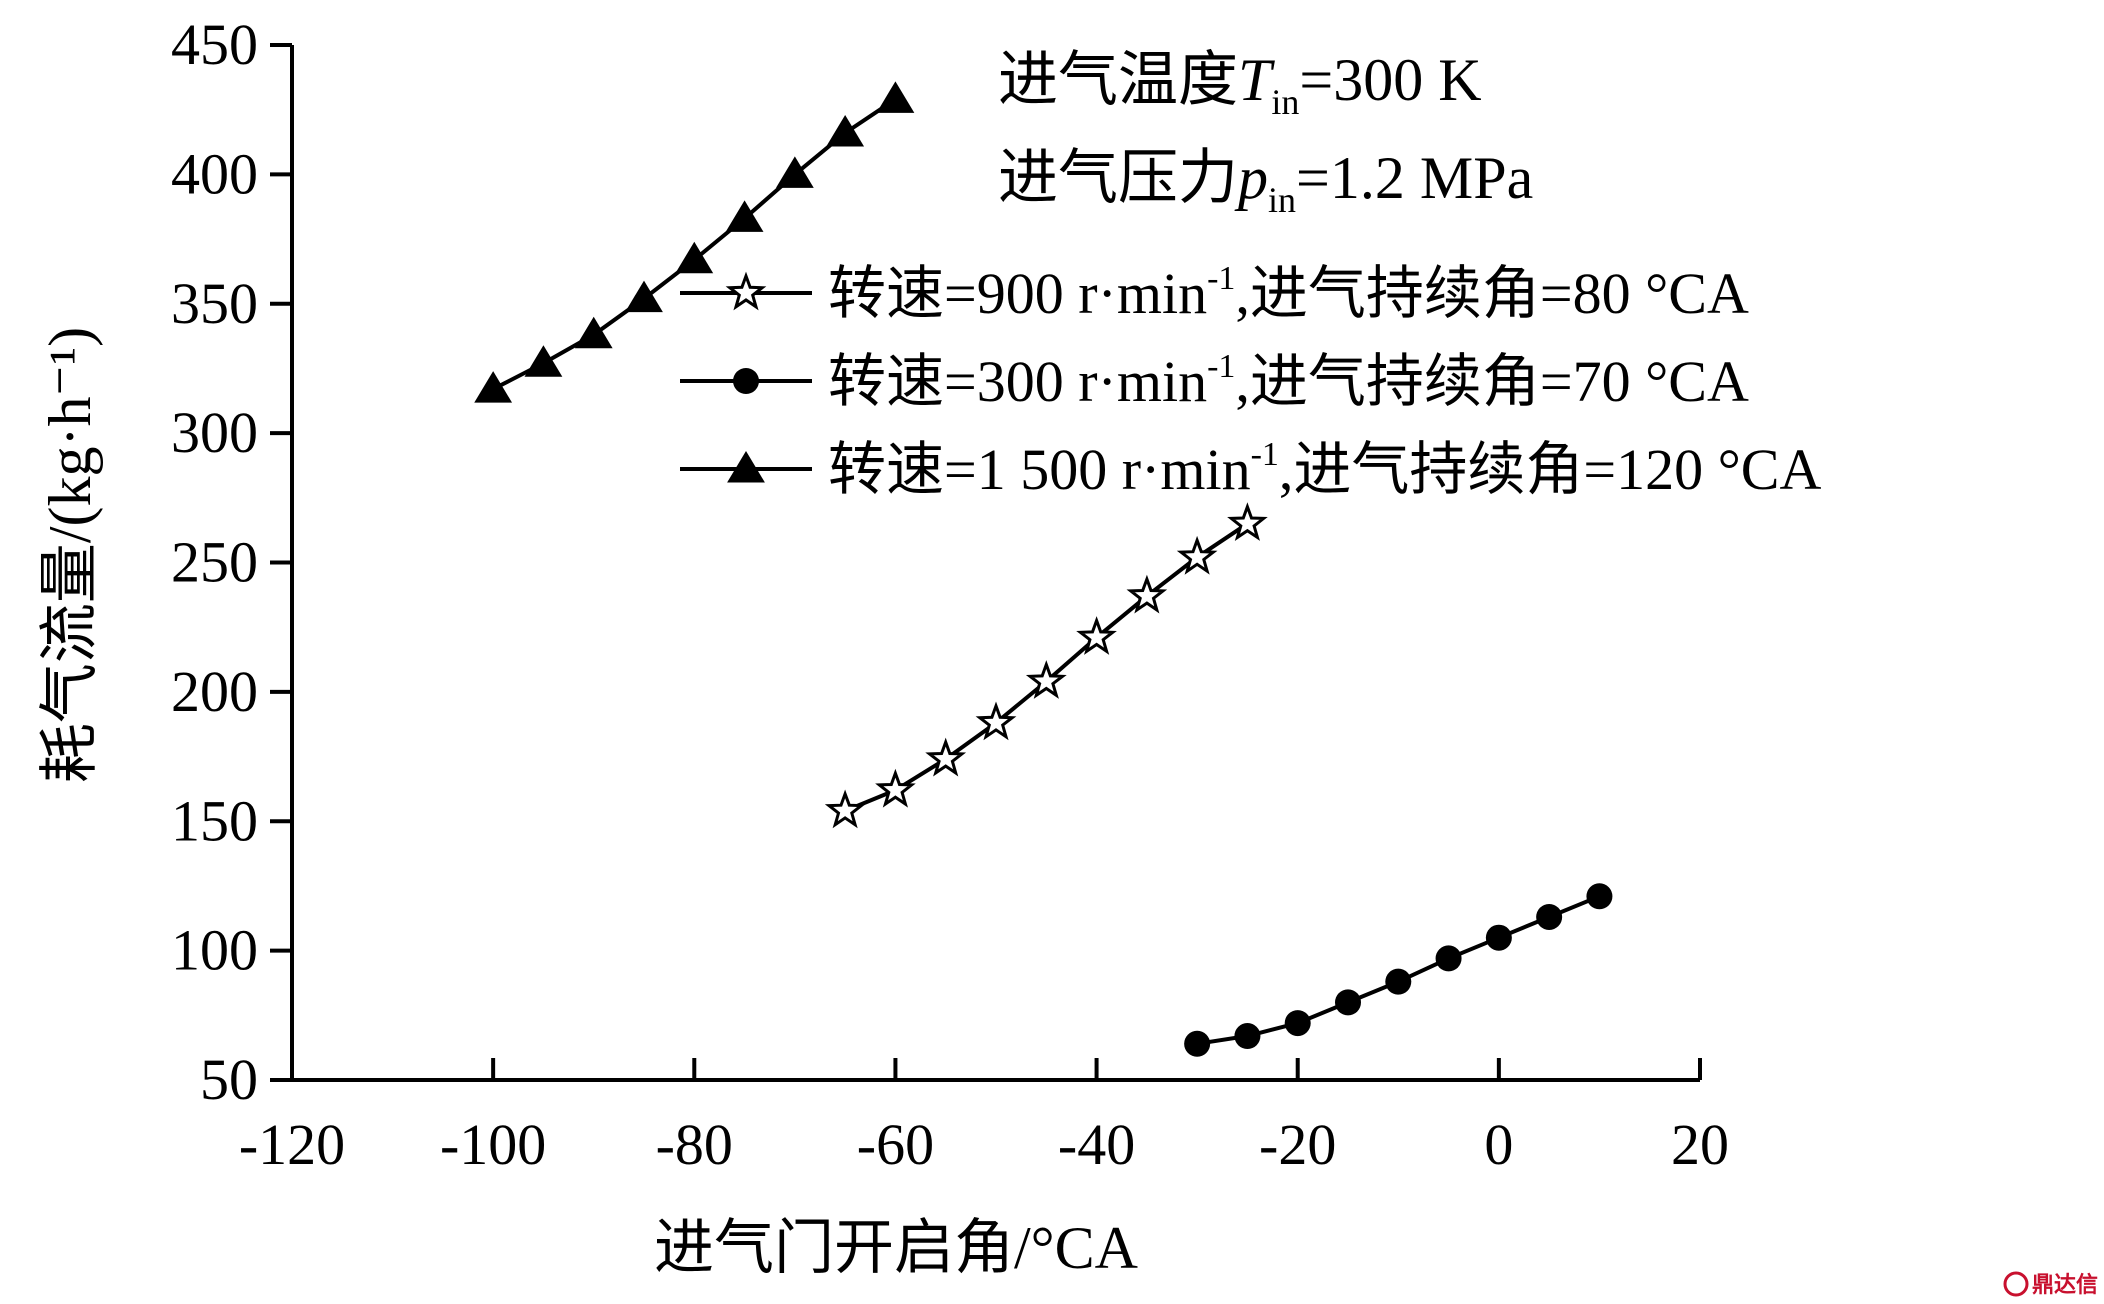 This screenshot has height=1304, width=2104. What do you see at coordinates (214, 432) in the screenshot?
I see `y-tick-label: 300` at bounding box center [214, 432].